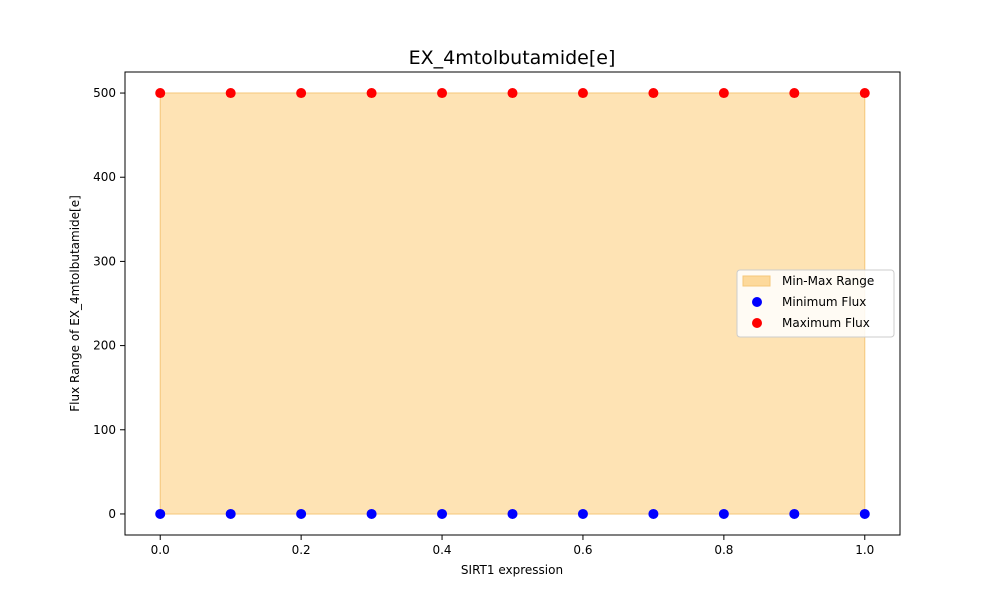 This screenshot has height=600, width=1000. Describe the element at coordinates (109, 303) in the screenshot. I see `y-axis: 0 100 200 300 400 500` at that location.